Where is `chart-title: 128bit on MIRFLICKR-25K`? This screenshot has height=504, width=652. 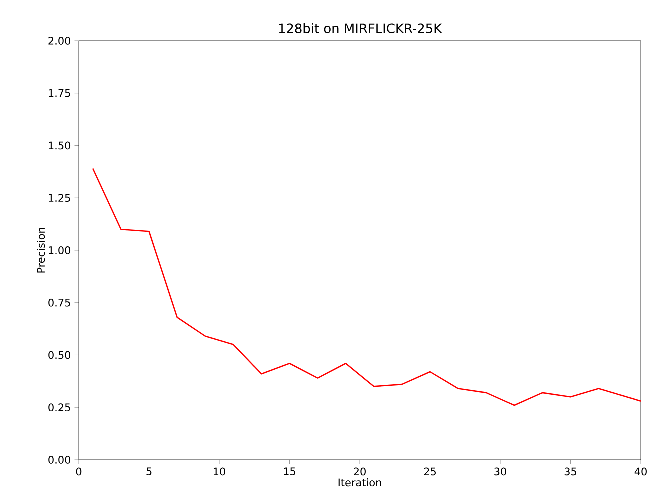 chart-title: 128bit on MIRFLICKR-25K is located at coordinates (360, 28).